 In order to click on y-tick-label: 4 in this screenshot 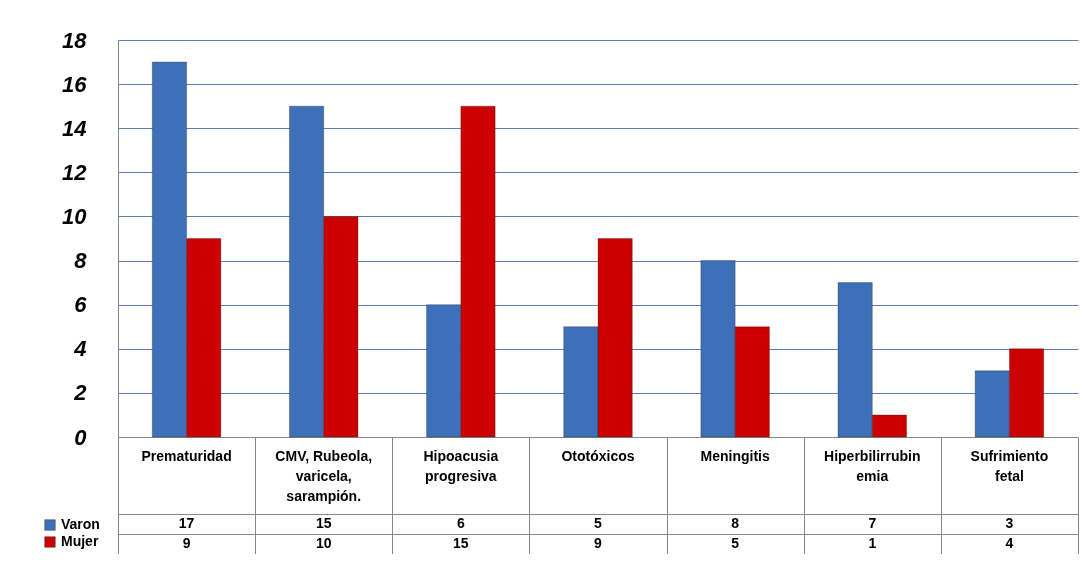, I will do `click(80, 349)`.